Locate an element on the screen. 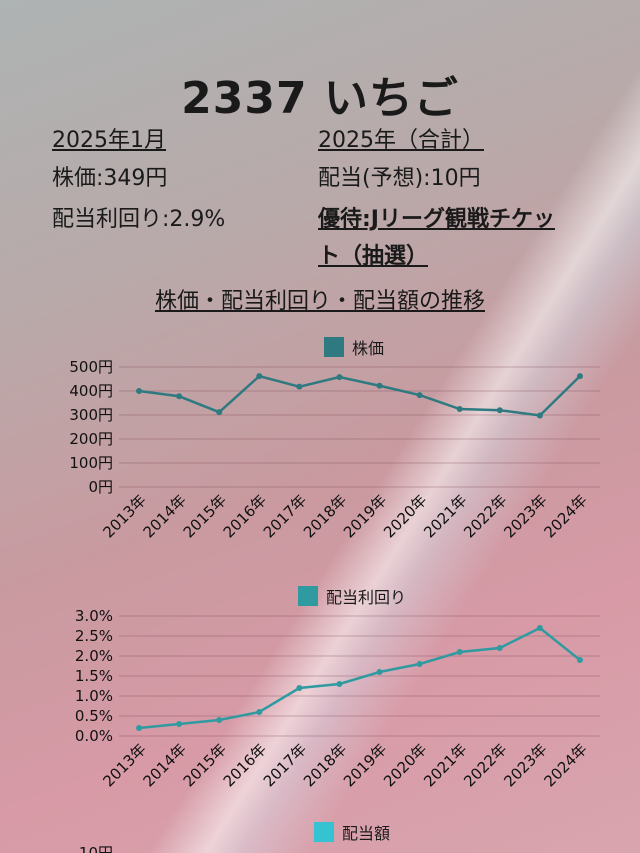 Image resolution: width=640 pixels, height=853 pixels. y-tick-label: 2.0% is located at coordinates (94, 656).